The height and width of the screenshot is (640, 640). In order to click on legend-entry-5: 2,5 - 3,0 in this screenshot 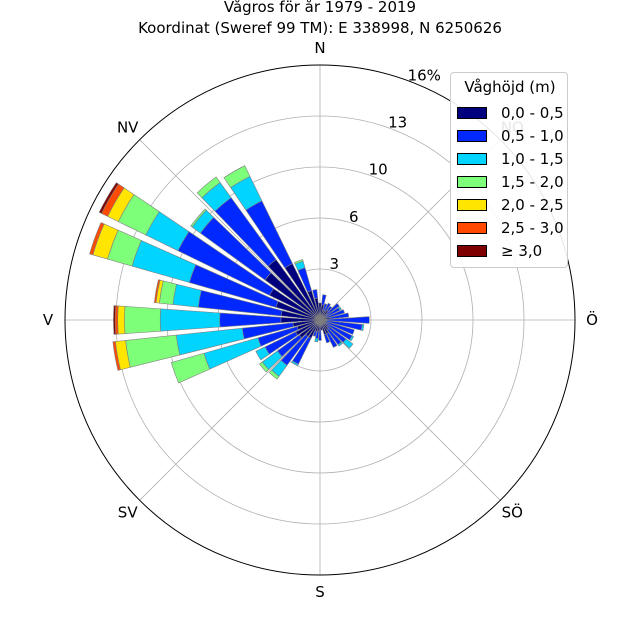, I will do `click(510, 228)`.